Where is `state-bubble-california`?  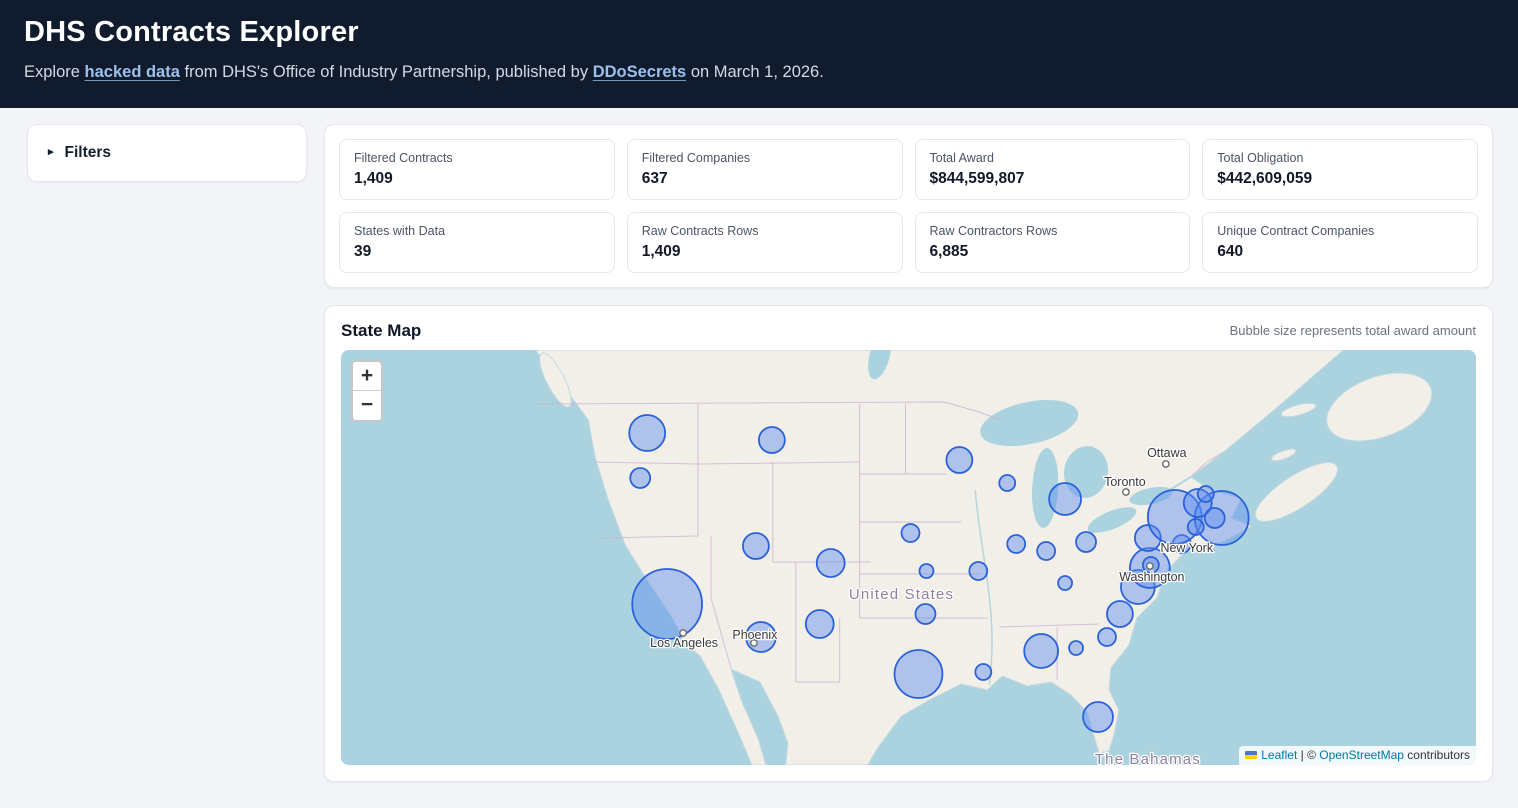
state-bubble-california is located at coordinates (667, 603).